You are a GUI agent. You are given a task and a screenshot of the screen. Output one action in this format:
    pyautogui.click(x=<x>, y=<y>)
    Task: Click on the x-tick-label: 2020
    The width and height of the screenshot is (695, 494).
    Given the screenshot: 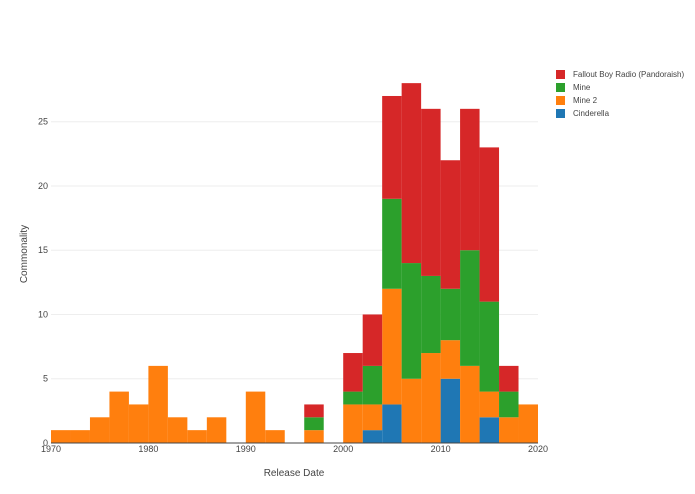 What is the action you would take?
    pyautogui.click(x=538, y=449)
    